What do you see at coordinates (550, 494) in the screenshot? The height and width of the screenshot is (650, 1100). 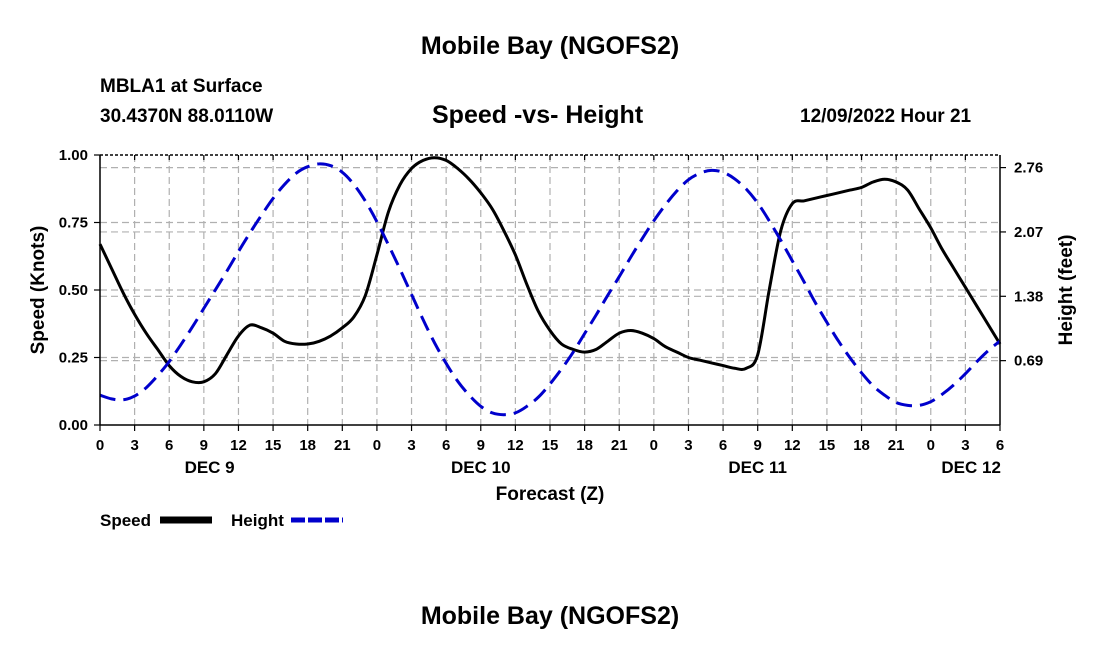 I see `x-axis-title: Forecast (Z)` at bounding box center [550, 494].